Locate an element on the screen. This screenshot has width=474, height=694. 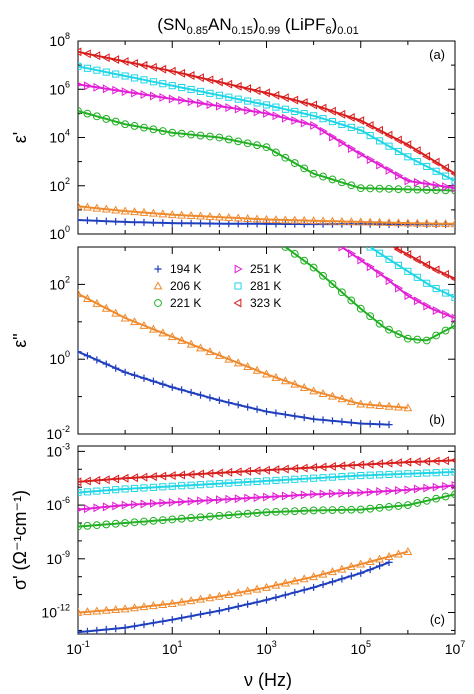
tick-exponent: 0 is located at coordinates (67, 229).